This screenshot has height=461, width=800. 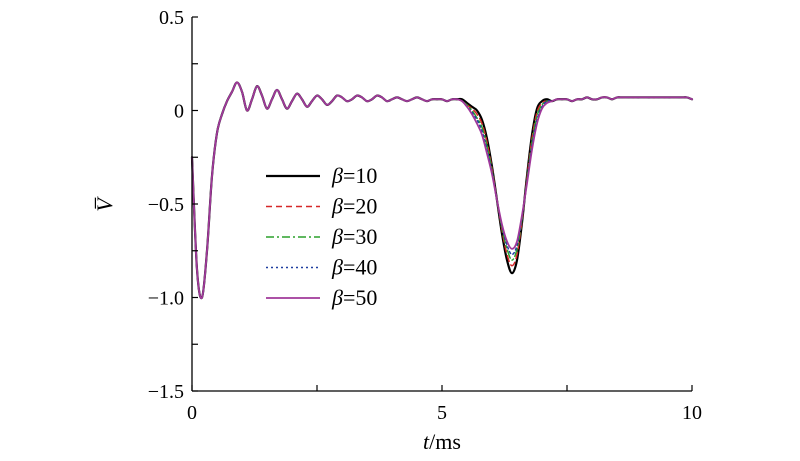 What do you see at coordinates (171, 18) in the screenshot?
I see `y-tick-label: 0.5` at bounding box center [171, 18].